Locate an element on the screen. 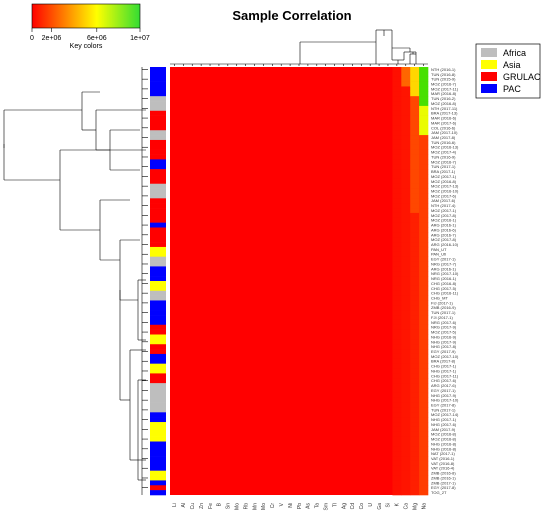 The image size is (550, 518). row-label: MOZ (2017-6) is located at coordinates (444, 195).